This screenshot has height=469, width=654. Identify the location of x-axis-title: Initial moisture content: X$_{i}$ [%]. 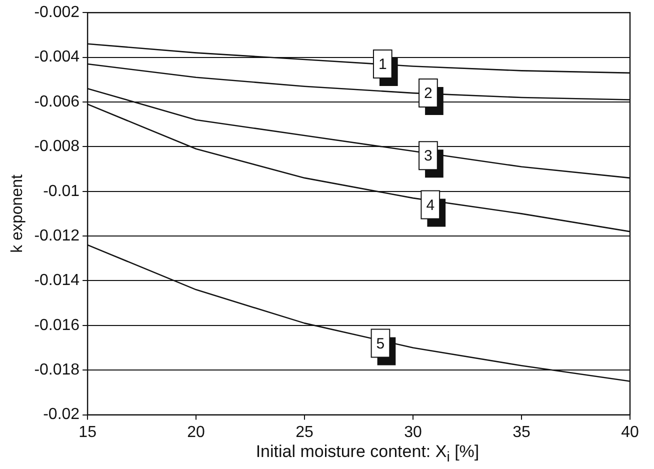
(367, 454).